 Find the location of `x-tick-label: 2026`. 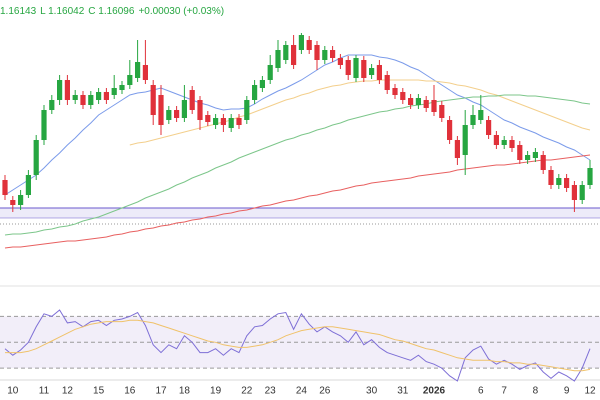

x-tick-label: 2026 is located at coordinates (434, 391).